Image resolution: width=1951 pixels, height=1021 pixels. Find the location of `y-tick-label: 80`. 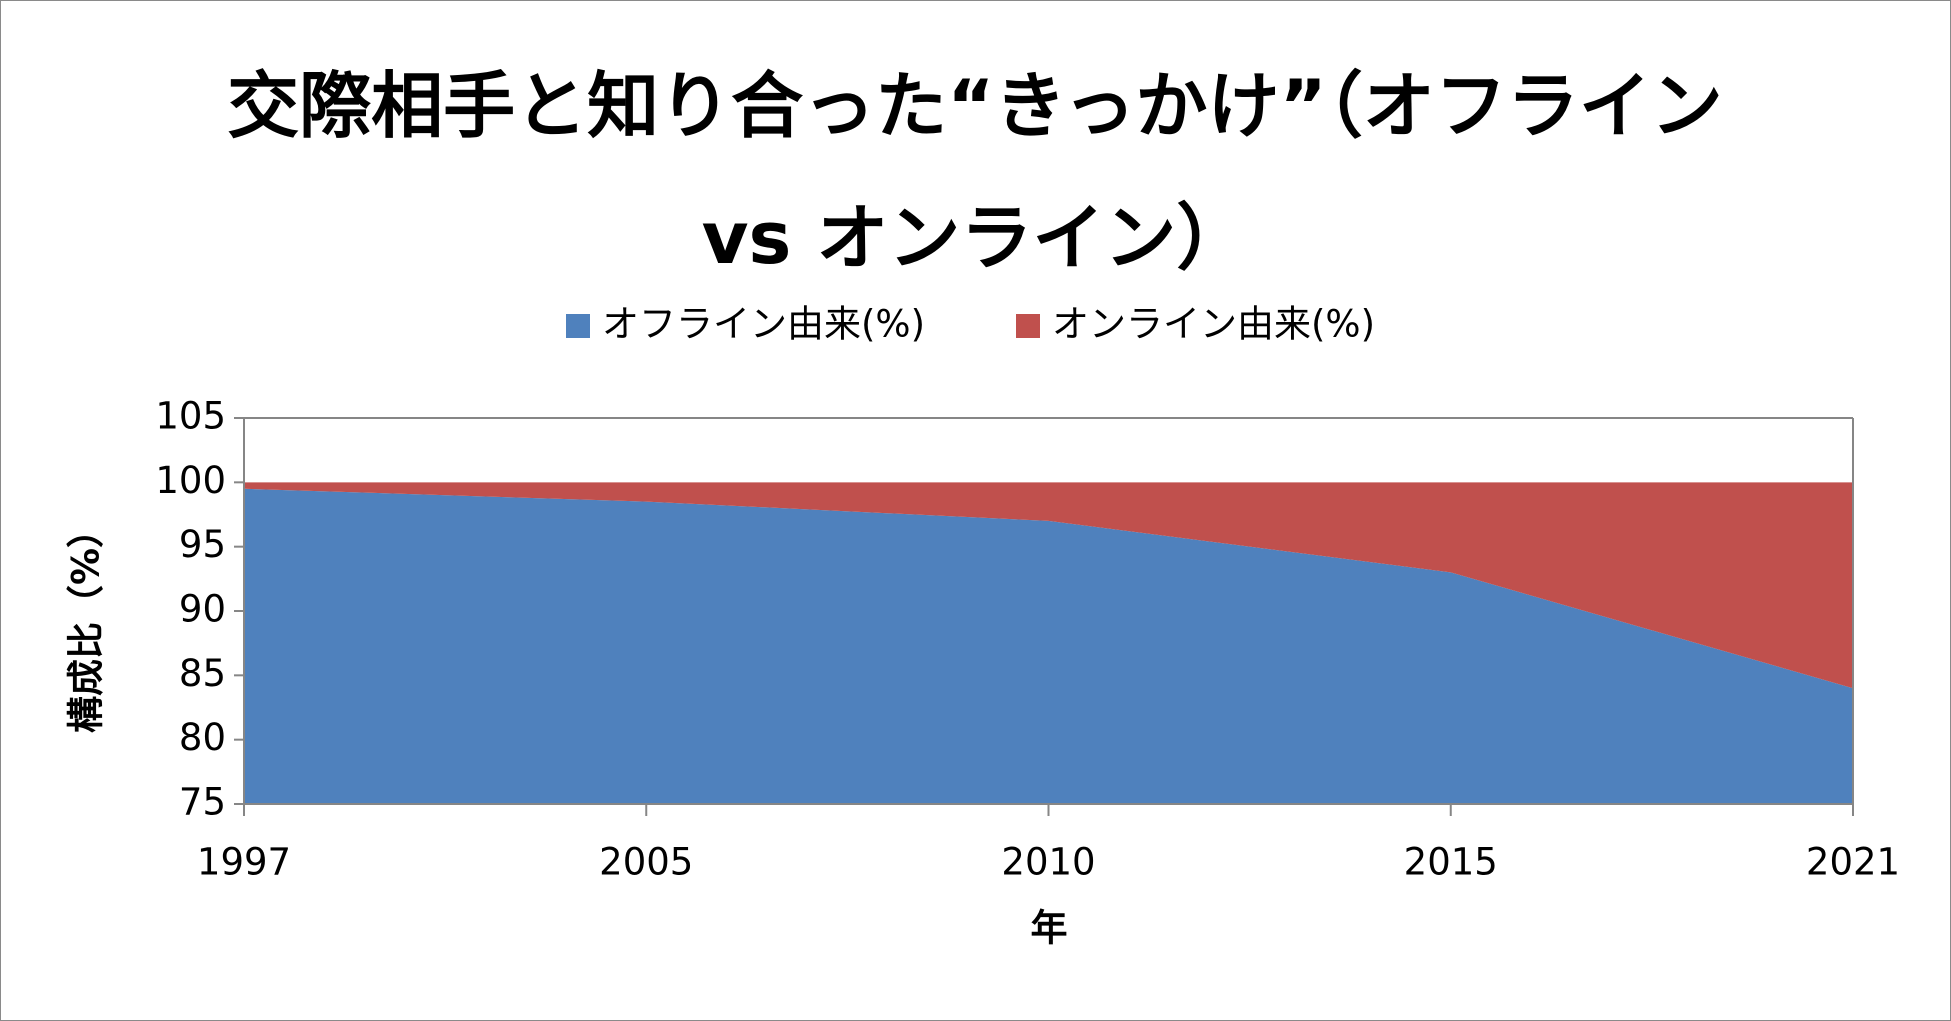

y-tick-label: 80 is located at coordinates (202, 737).